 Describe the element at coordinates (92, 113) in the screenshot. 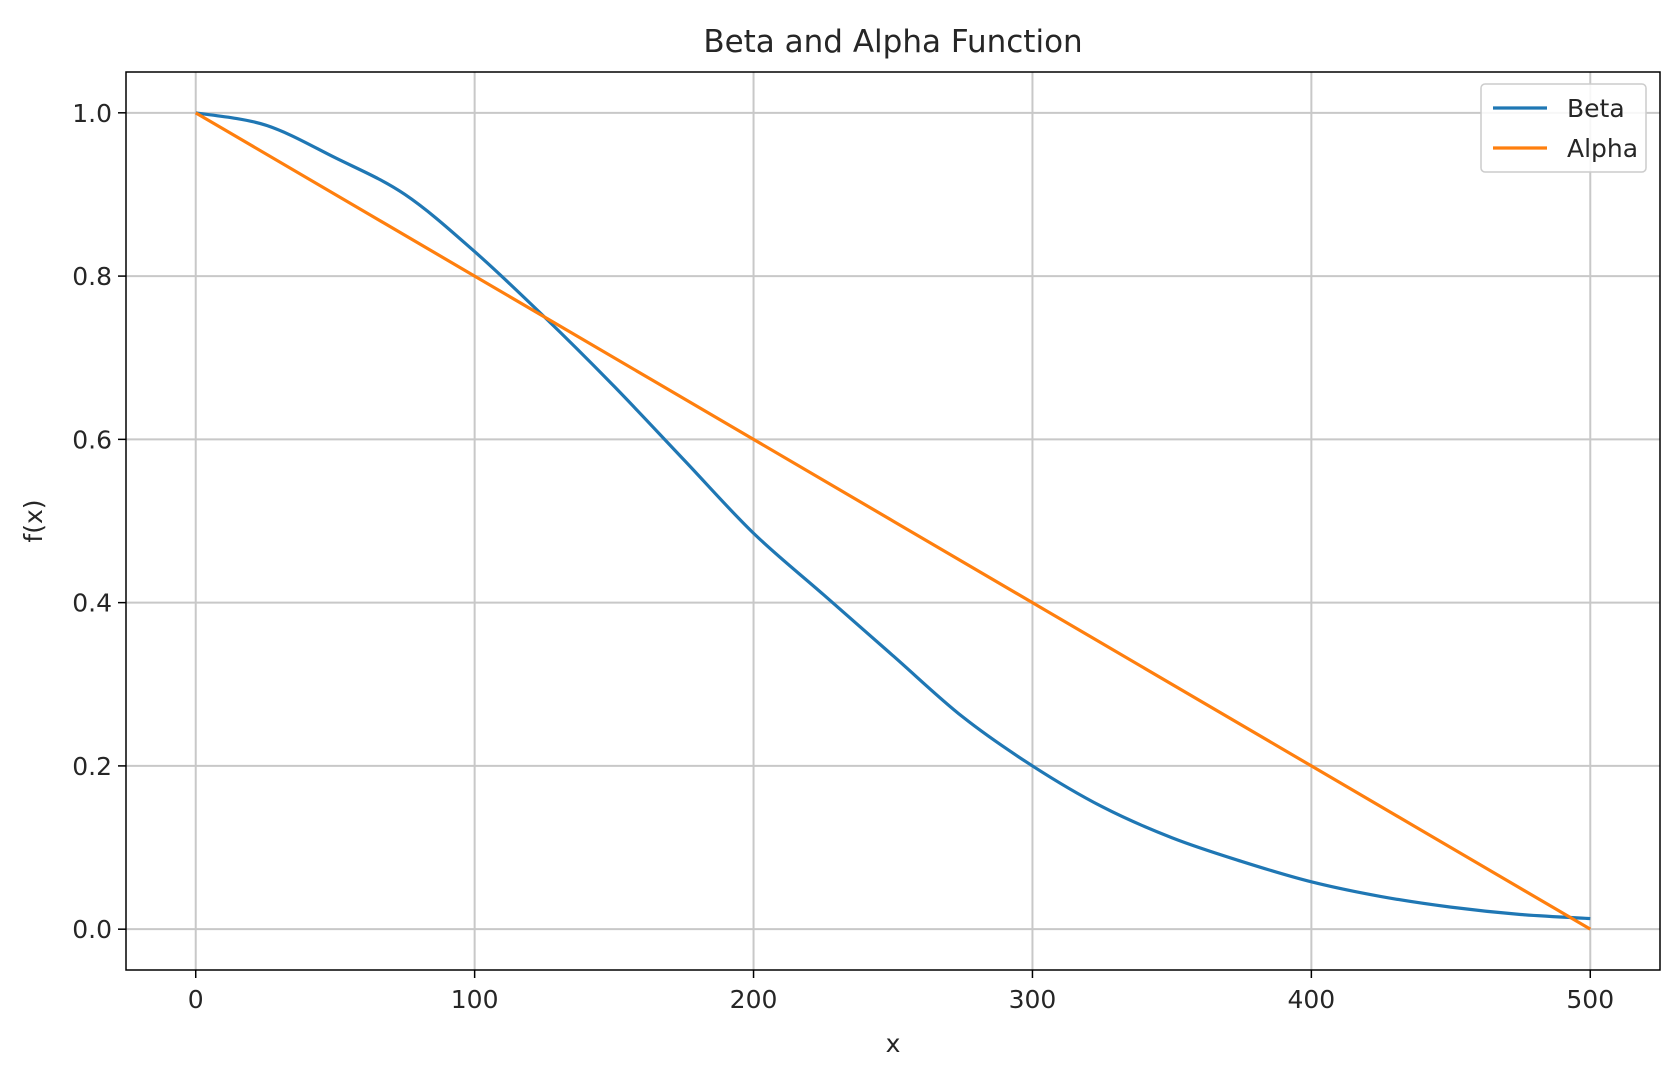

I see `y-tick-label: 1.0` at that location.